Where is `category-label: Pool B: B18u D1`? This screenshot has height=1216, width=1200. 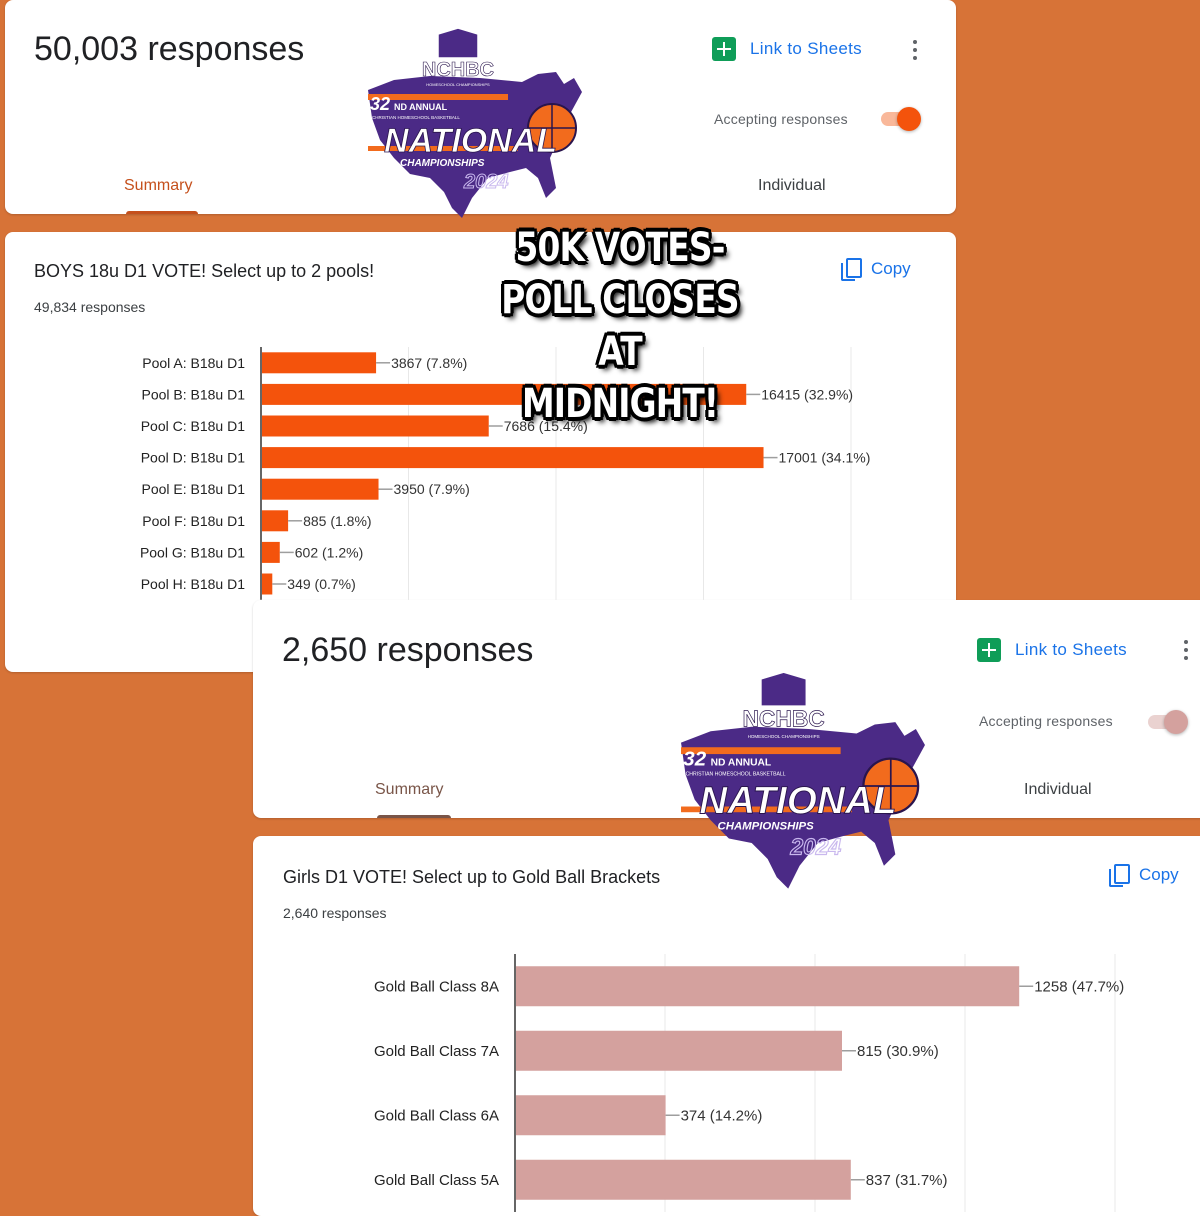
category-label: Pool B: B18u D1 is located at coordinates (193, 394).